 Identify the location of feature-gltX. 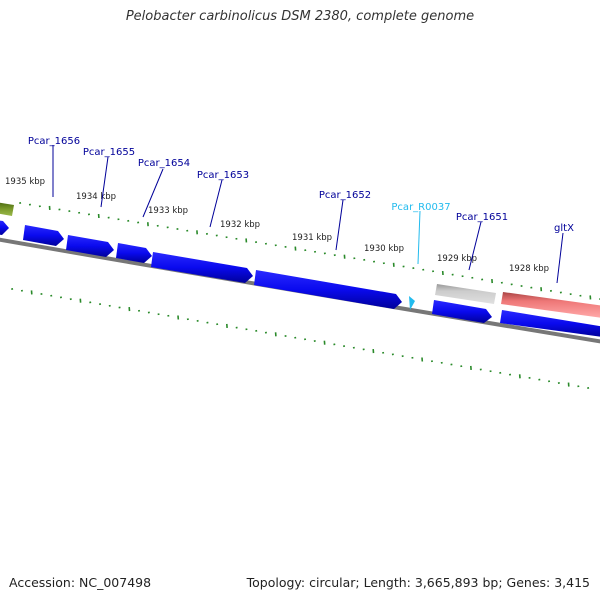
(550, 305).